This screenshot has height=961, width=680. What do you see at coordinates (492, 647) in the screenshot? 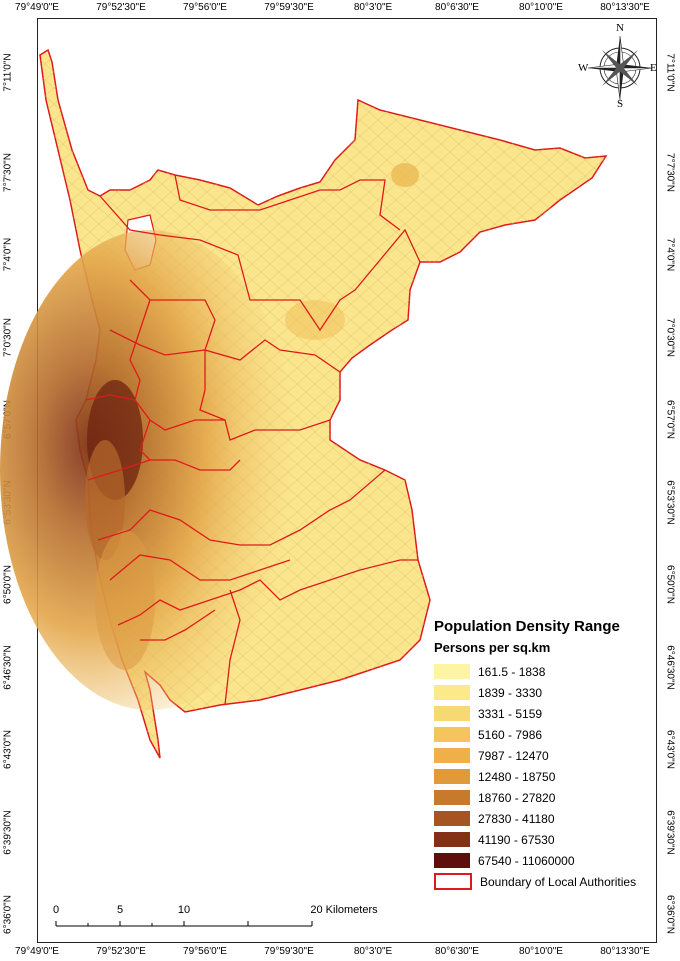
I see `legend-subtitle: Persons per sq.km` at bounding box center [492, 647].